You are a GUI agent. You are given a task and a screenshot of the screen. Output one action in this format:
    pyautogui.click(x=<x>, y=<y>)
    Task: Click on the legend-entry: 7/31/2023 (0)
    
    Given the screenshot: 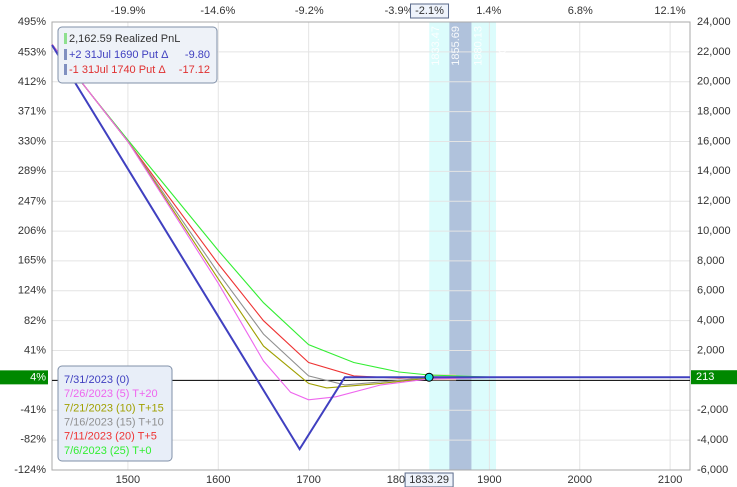 What is the action you would take?
    pyautogui.click(x=96, y=380)
    